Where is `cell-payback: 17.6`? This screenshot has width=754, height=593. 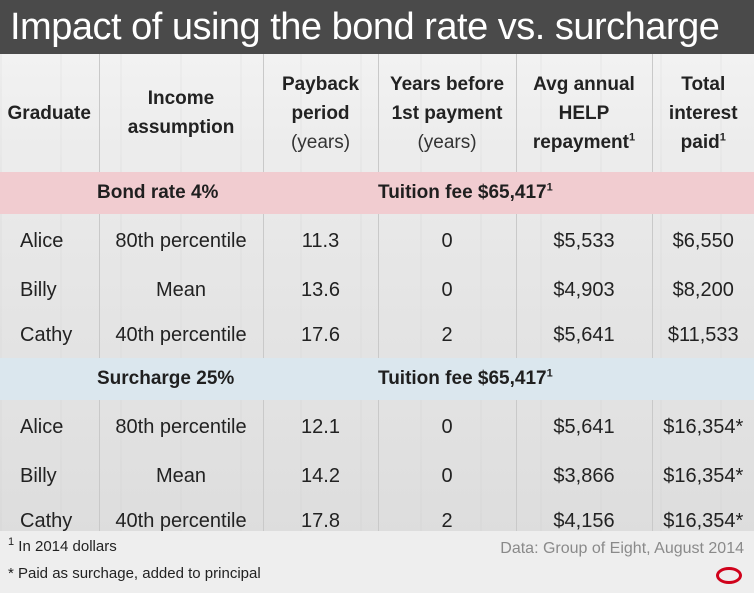
cell-payback: 17.6 is located at coordinates (321, 335).